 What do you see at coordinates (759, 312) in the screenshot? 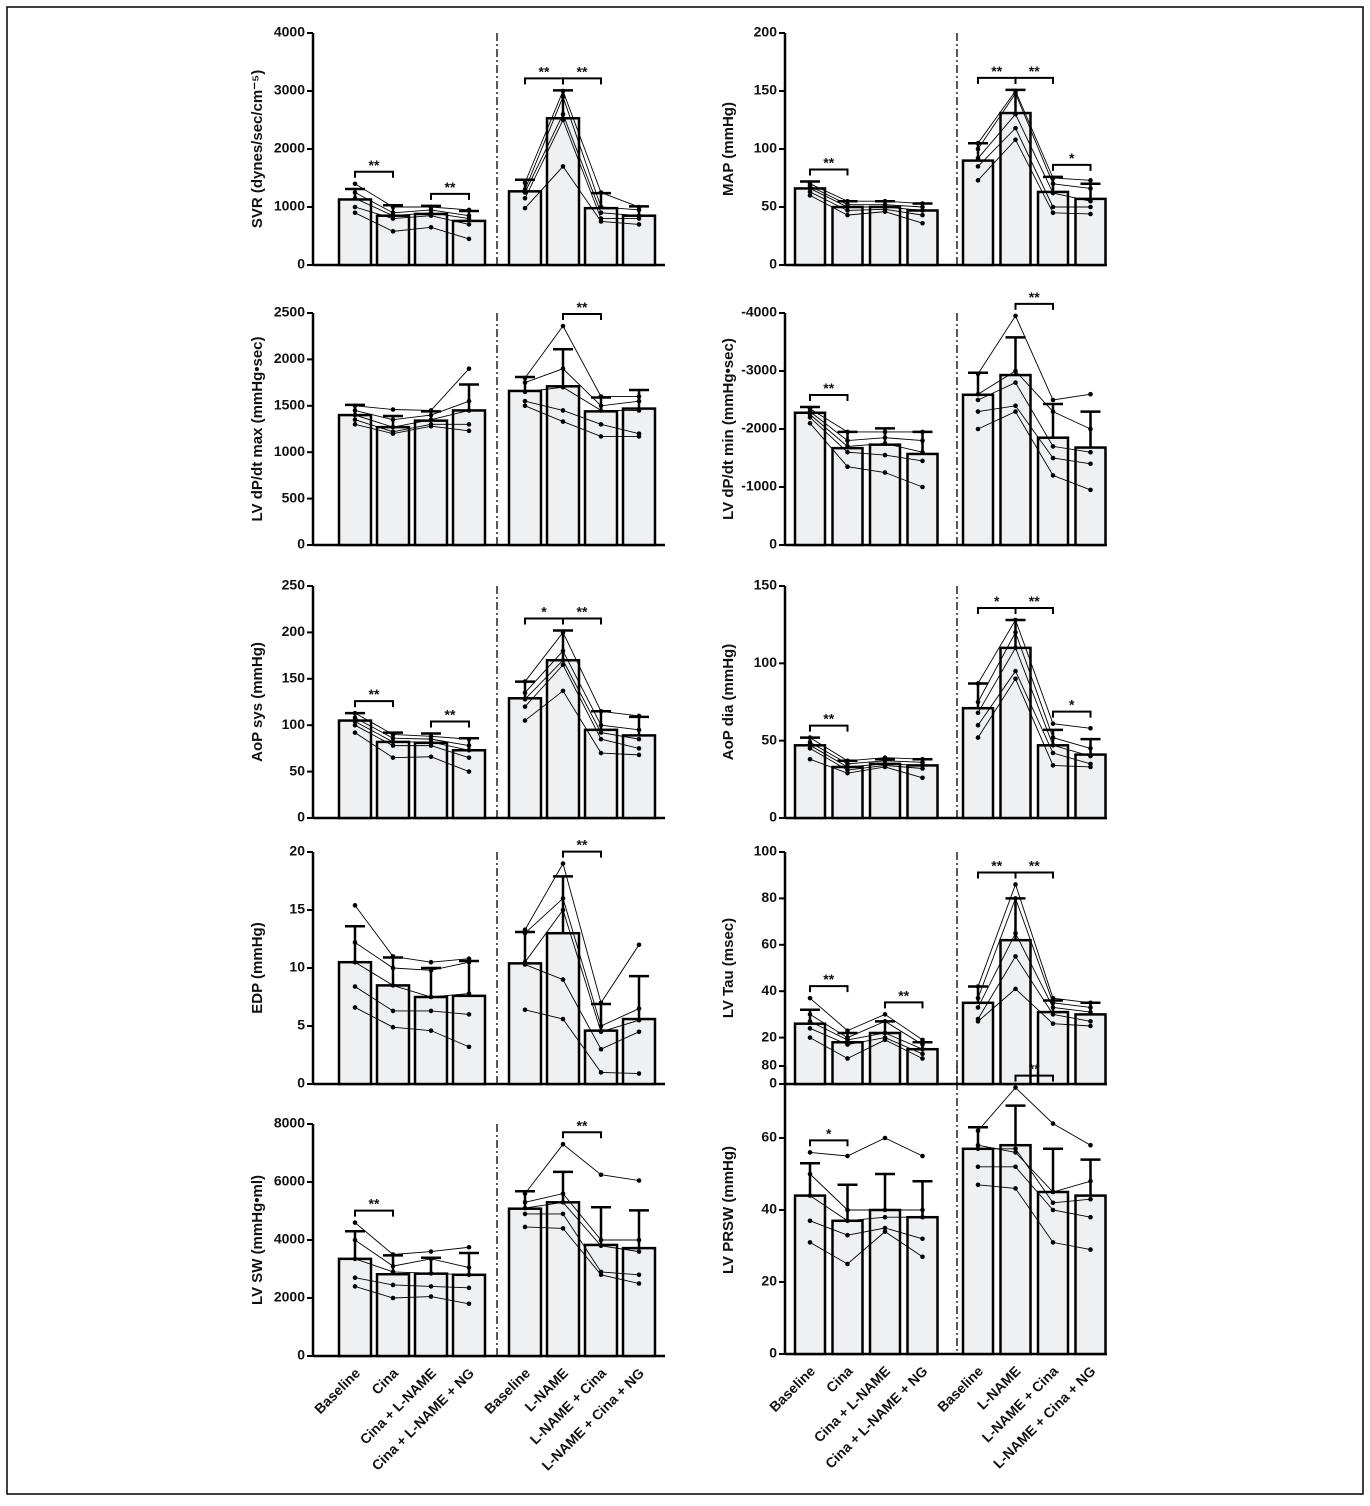
I see `y-tick-label: -4000` at bounding box center [759, 312].